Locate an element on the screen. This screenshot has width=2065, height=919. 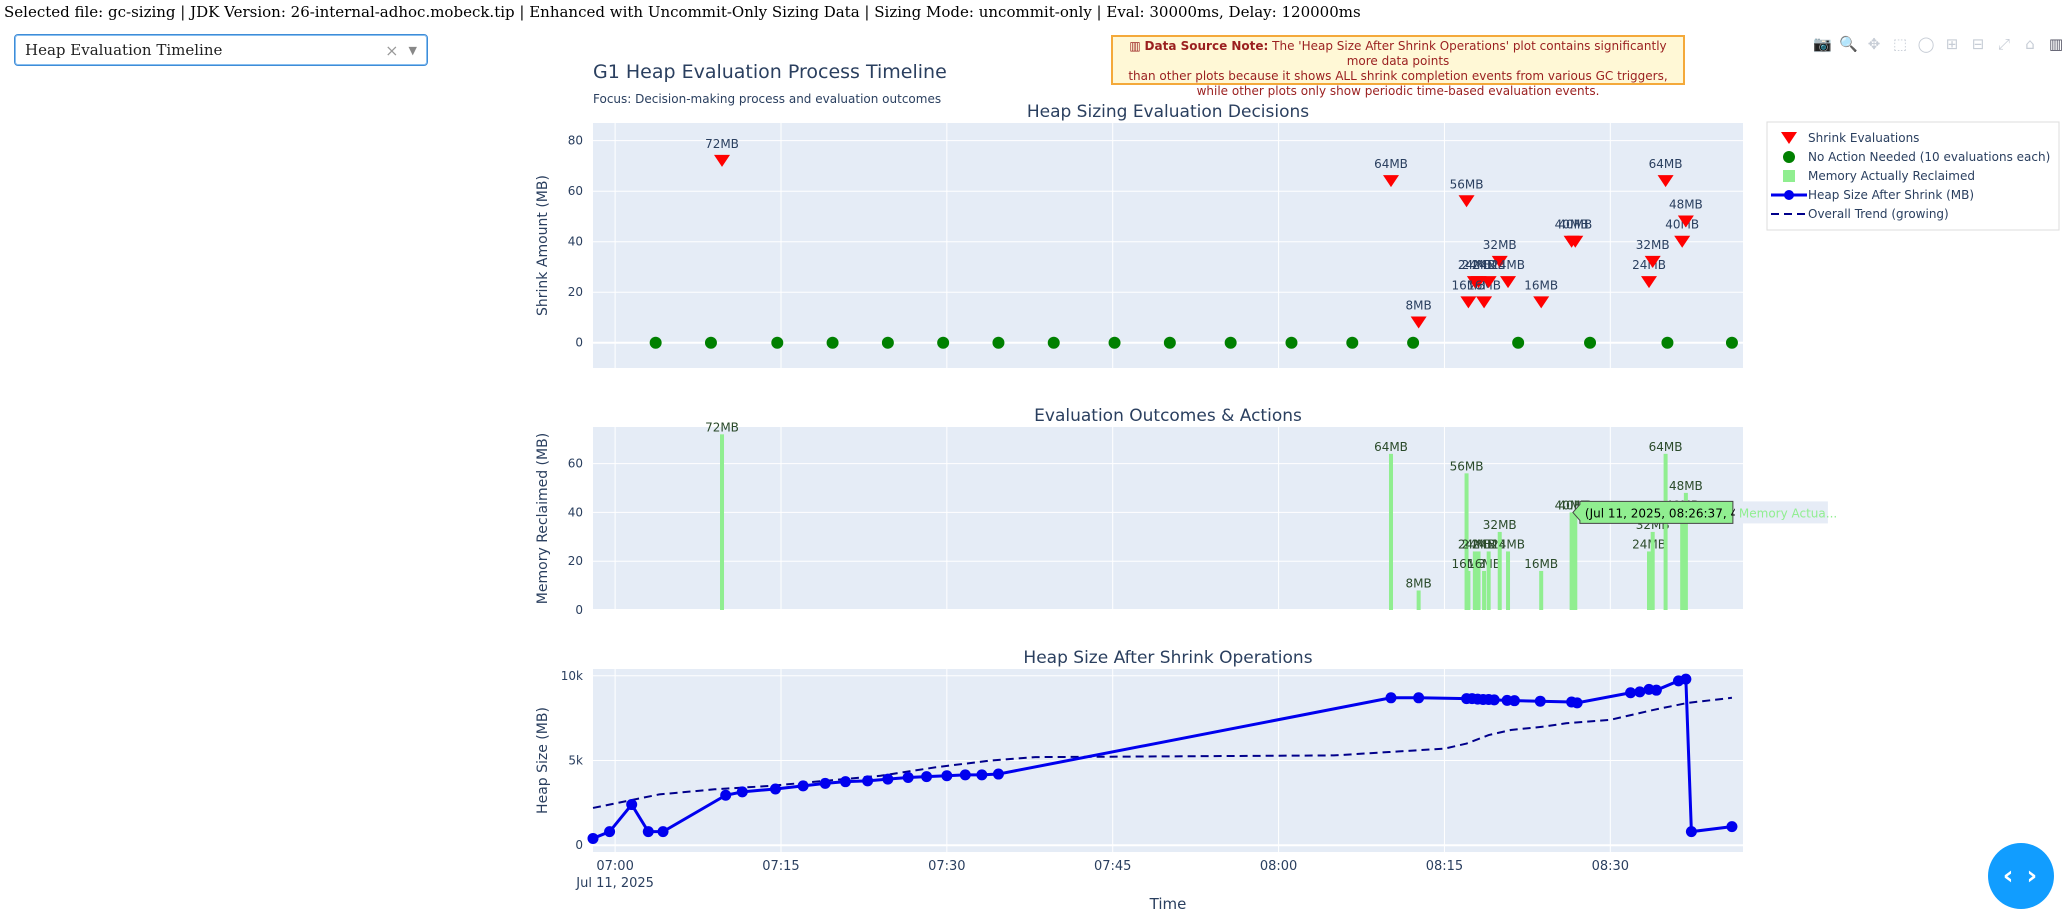
x-tick-date: Jul 11, 2025 is located at coordinates (614, 883).